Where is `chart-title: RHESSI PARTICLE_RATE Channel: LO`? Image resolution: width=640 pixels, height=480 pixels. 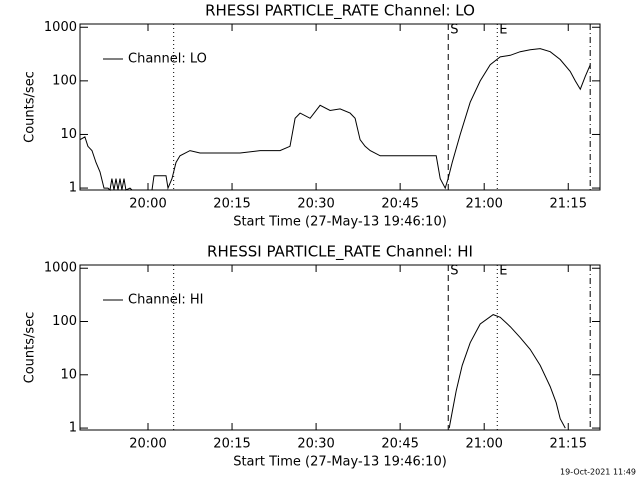
chart-title: RHESSI PARTICLE_RATE Channel: LO is located at coordinates (340, 11).